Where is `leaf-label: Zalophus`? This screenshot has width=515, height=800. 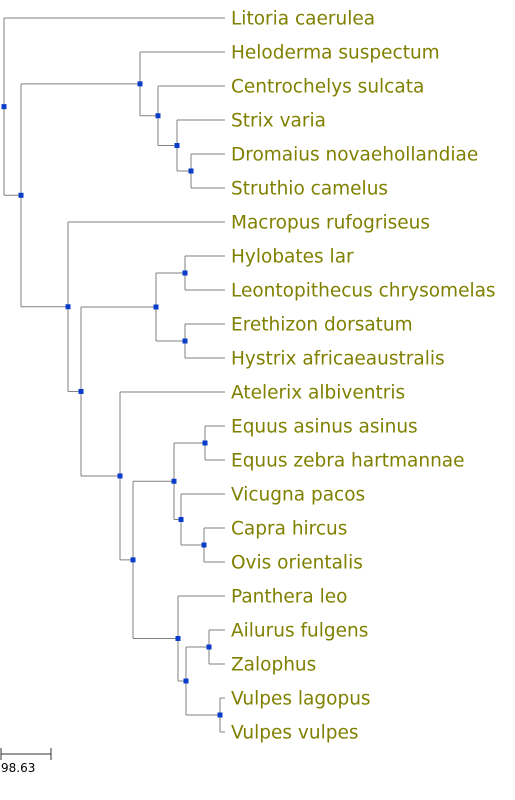 leaf-label: Zalophus is located at coordinates (273, 665).